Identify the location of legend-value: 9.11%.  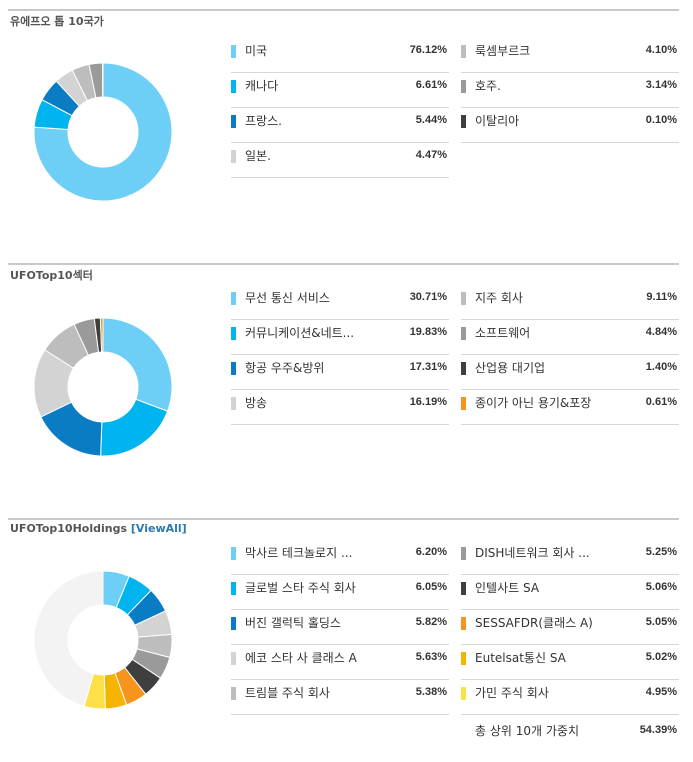
(661, 297).